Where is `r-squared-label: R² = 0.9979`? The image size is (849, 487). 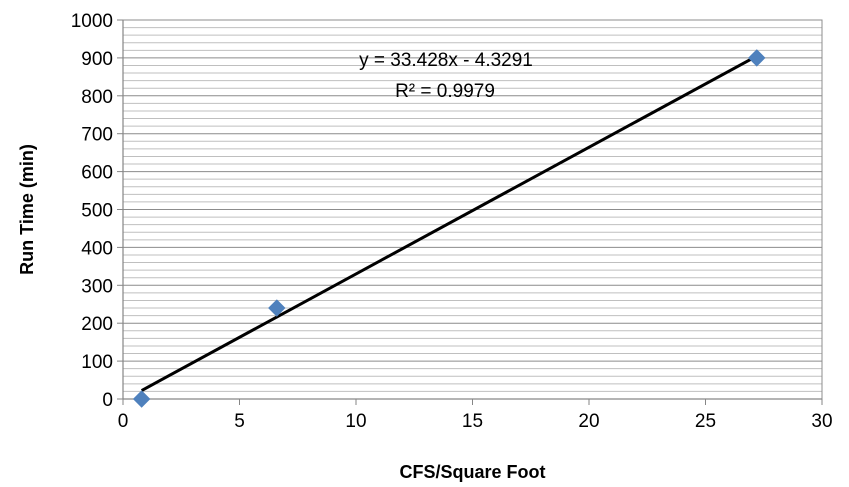 r-squared-label: R² = 0.9979 is located at coordinates (445, 91).